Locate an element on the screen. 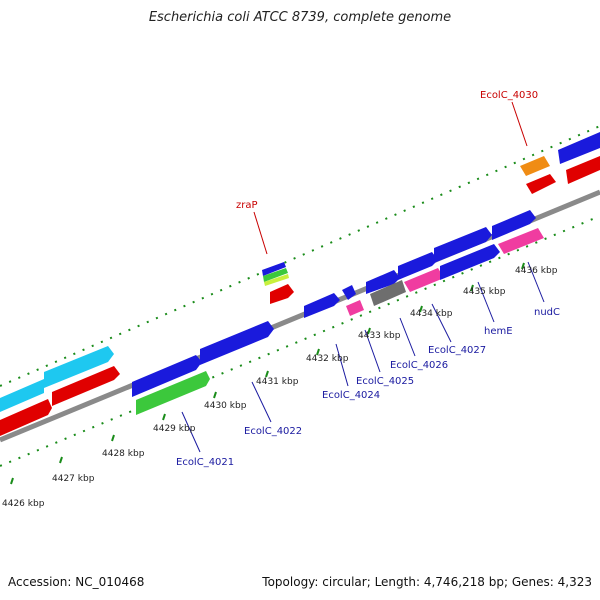  gene-blue-hemE-b is located at coordinates (470, 262).